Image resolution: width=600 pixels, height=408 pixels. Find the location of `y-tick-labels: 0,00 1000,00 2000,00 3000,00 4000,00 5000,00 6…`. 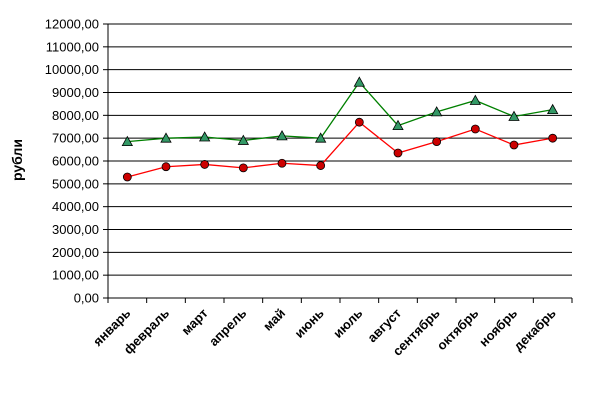

y-tick-labels: 0,00 1000,00 2000,00 3000,00 4000,00 5000,00 6… is located at coordinates (72, 161).